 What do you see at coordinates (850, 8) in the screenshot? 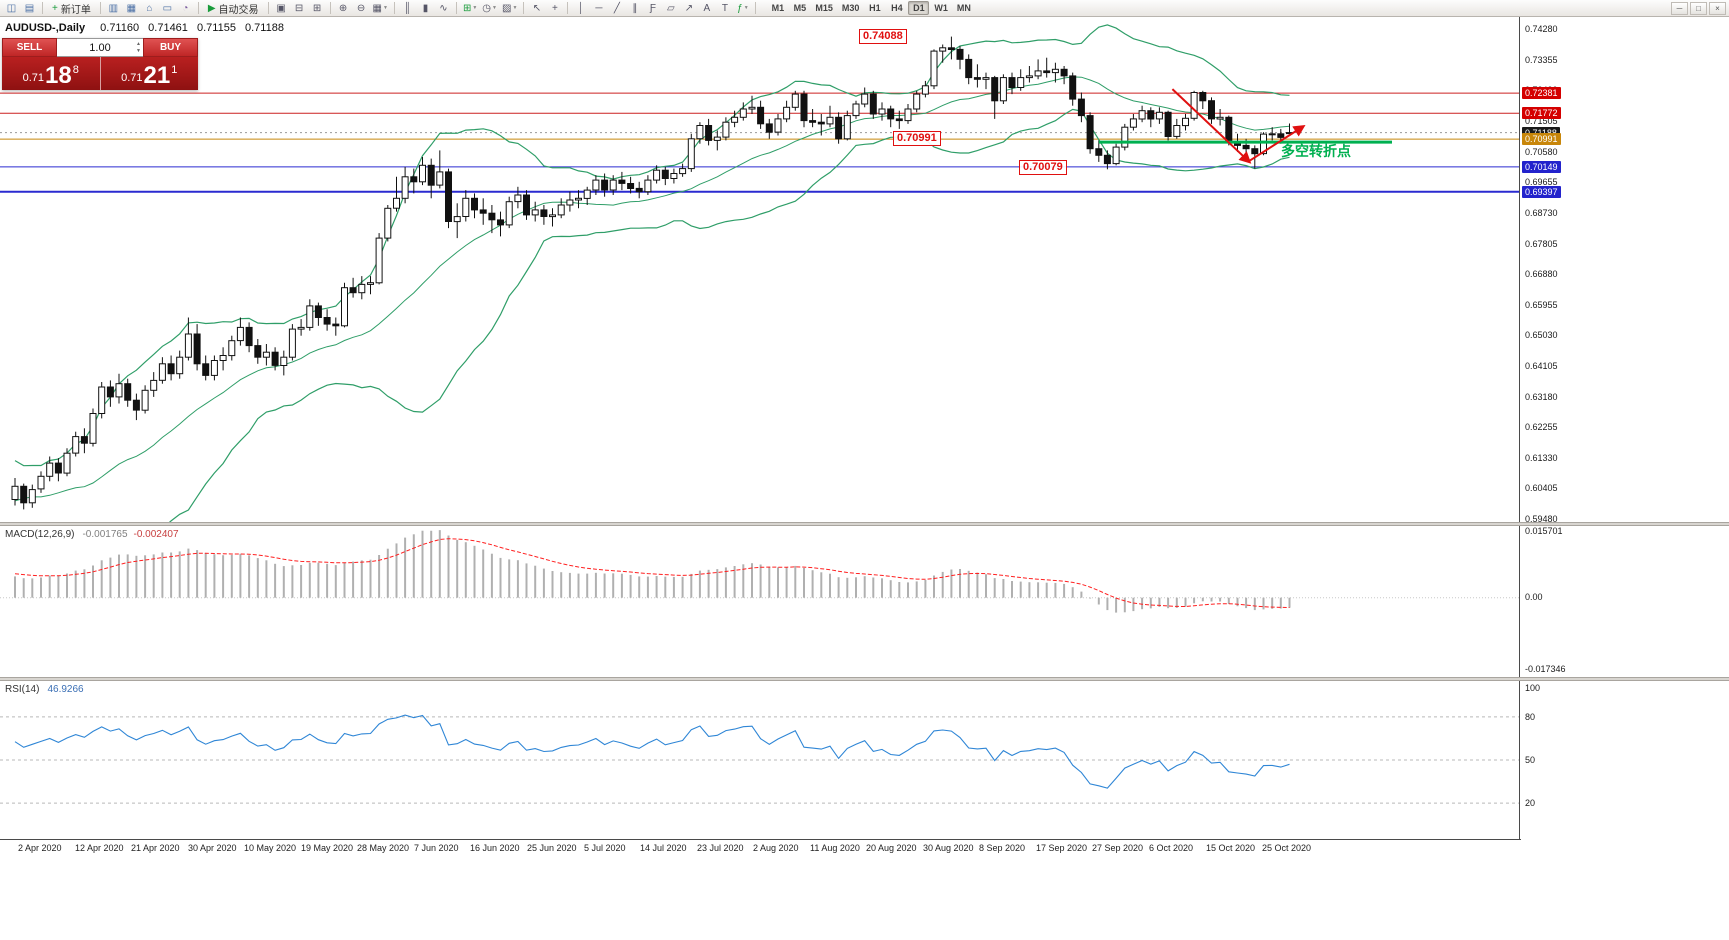
I see `timeframe-m30-button: M30` at bounding box center [850, 8].